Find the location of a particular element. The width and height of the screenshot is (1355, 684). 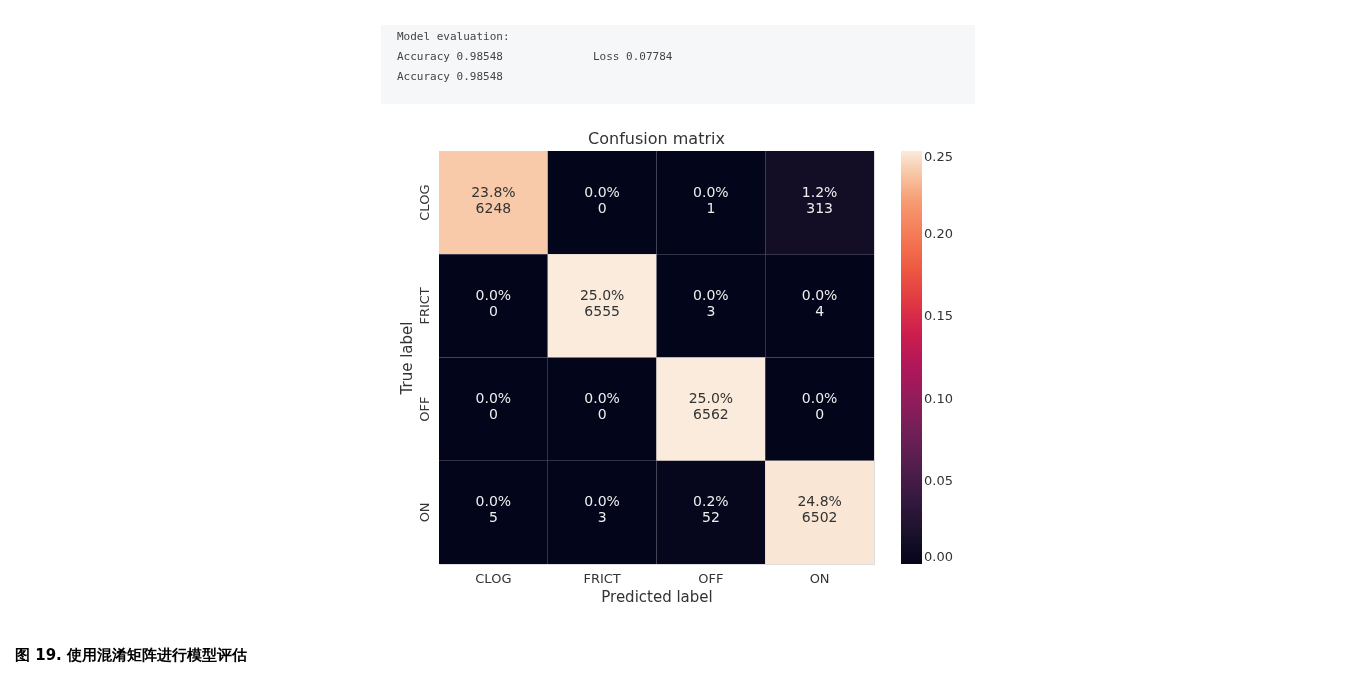

text: Loss 0.07784 is located at coordinates (633, 56).